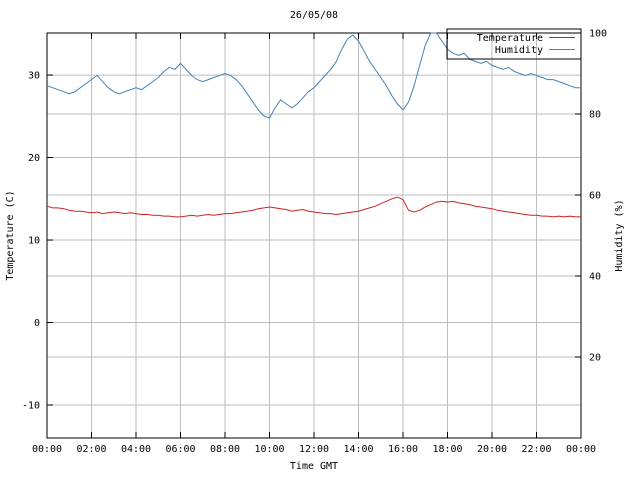 This screenshot has width=640, height=480. What do you see at coordinates (595, 196) in the screenshot?
I see `y-right-tick-label: 60` at bounding box center [595, 196].